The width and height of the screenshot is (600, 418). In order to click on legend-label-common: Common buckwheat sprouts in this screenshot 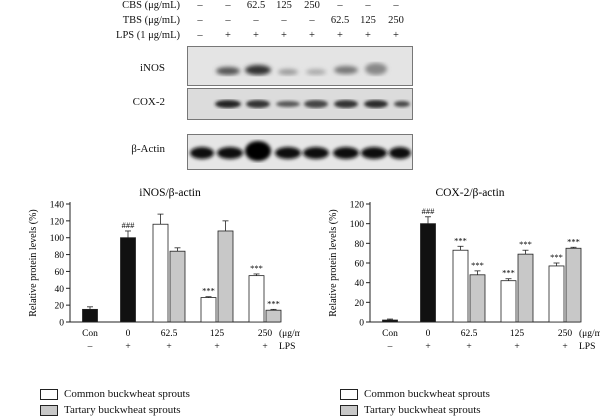, I will do `click(427, 394)`.